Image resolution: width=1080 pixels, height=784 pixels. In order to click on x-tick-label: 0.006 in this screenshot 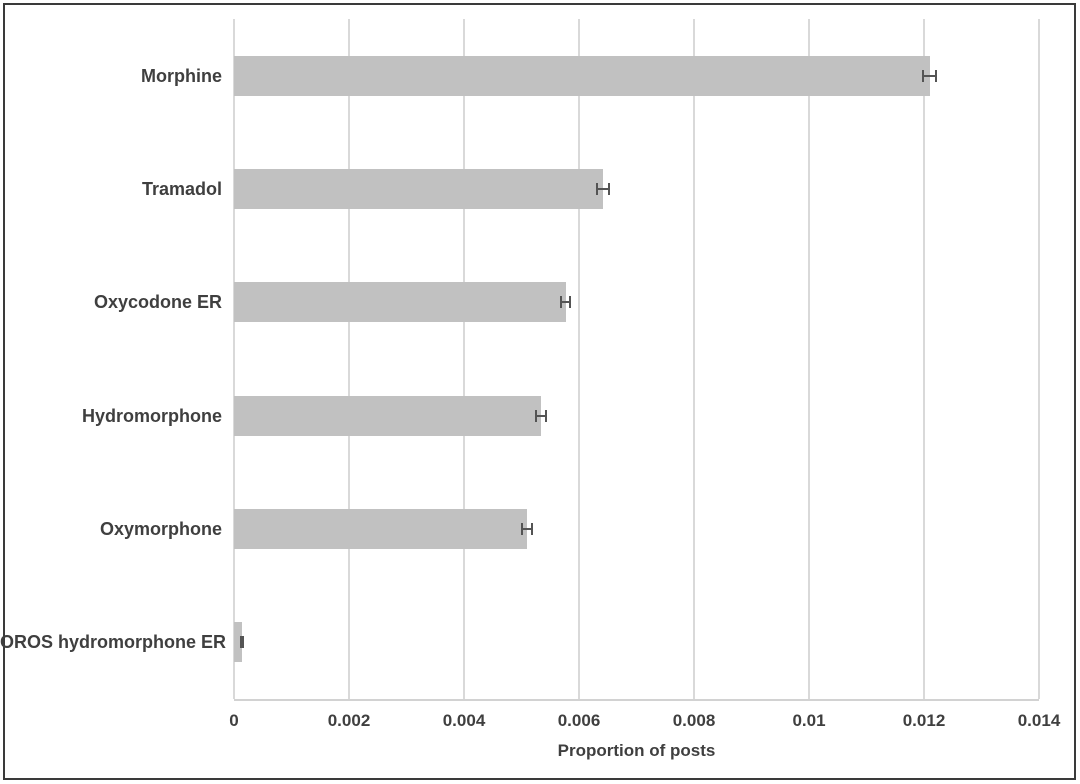, I will do `click(579, 720)`.